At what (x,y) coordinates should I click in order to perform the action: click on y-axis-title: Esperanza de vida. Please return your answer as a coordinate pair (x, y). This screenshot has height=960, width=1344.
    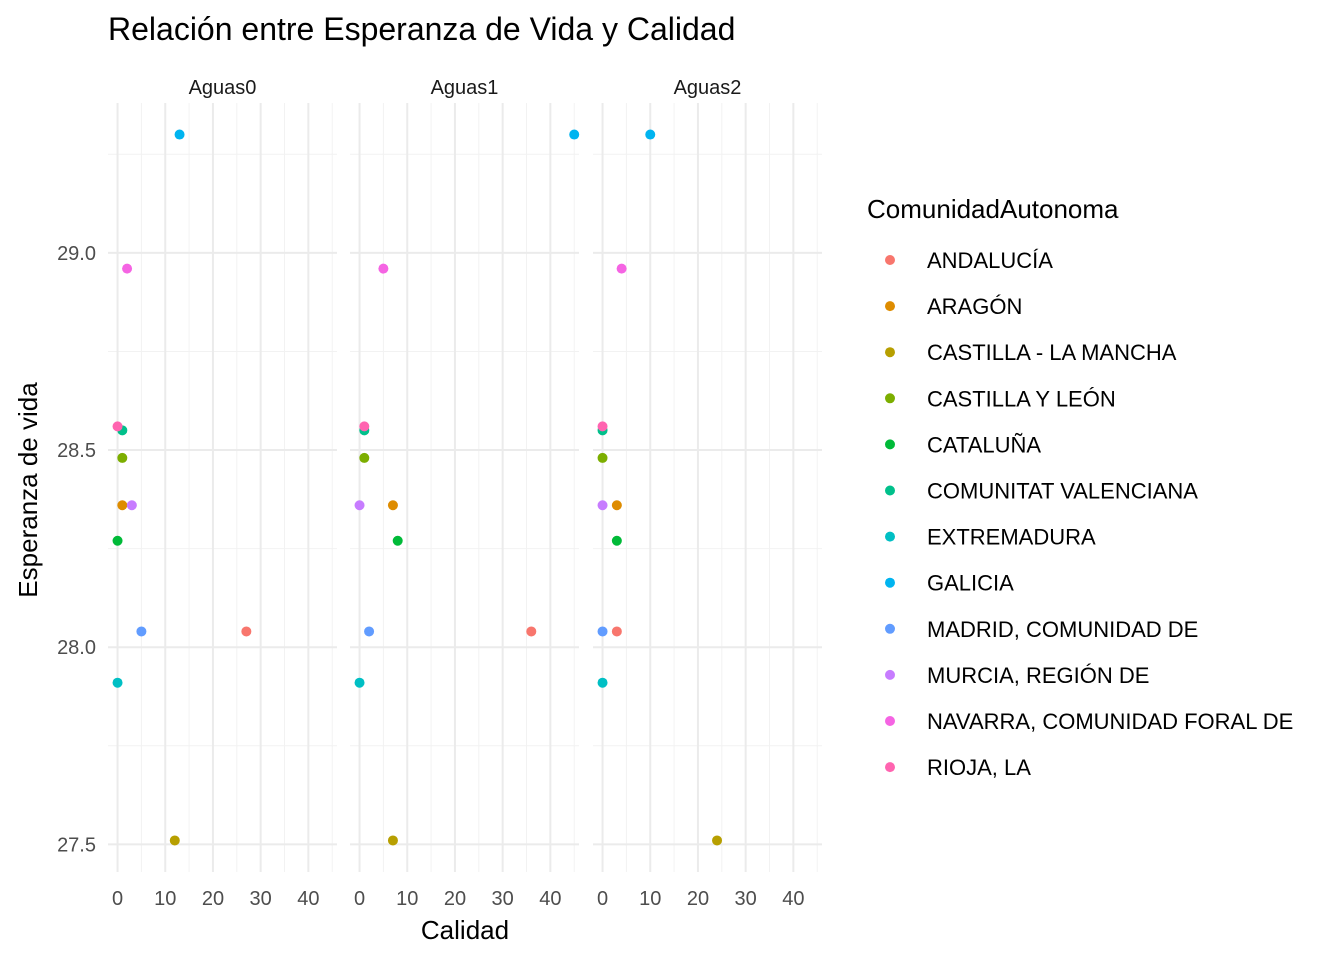
    Looking at the image, I should click on (28, 490).